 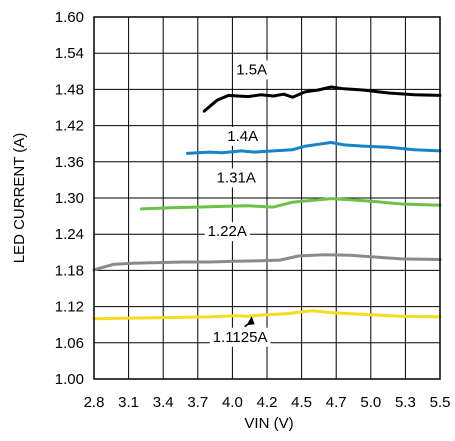 What do you see at coordinates (314, 148) in the screenshot?
I see `series-line-1-4a` at bounding box center [314, 148].